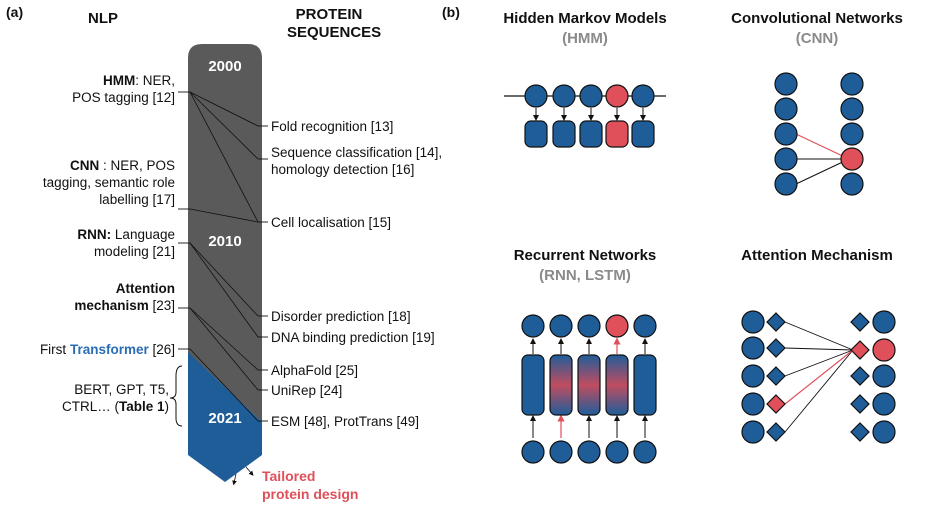  What do you see at coordinates (817, 255) in the screenshot?
I see `attention-title: Attention Mechanism` at bounding box center [817, 255].